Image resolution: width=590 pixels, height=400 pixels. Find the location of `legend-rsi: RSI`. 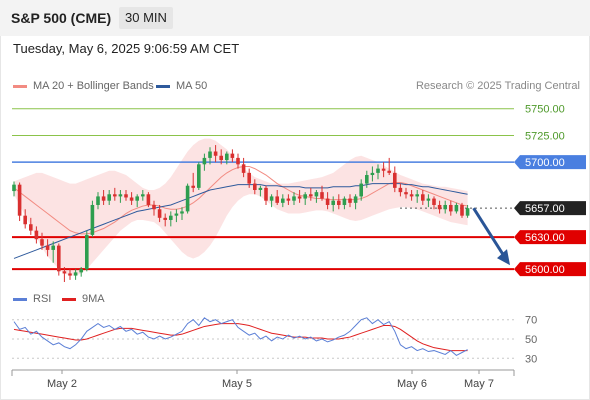

legend-rsi: RSI is located at coordinates (32, 299).